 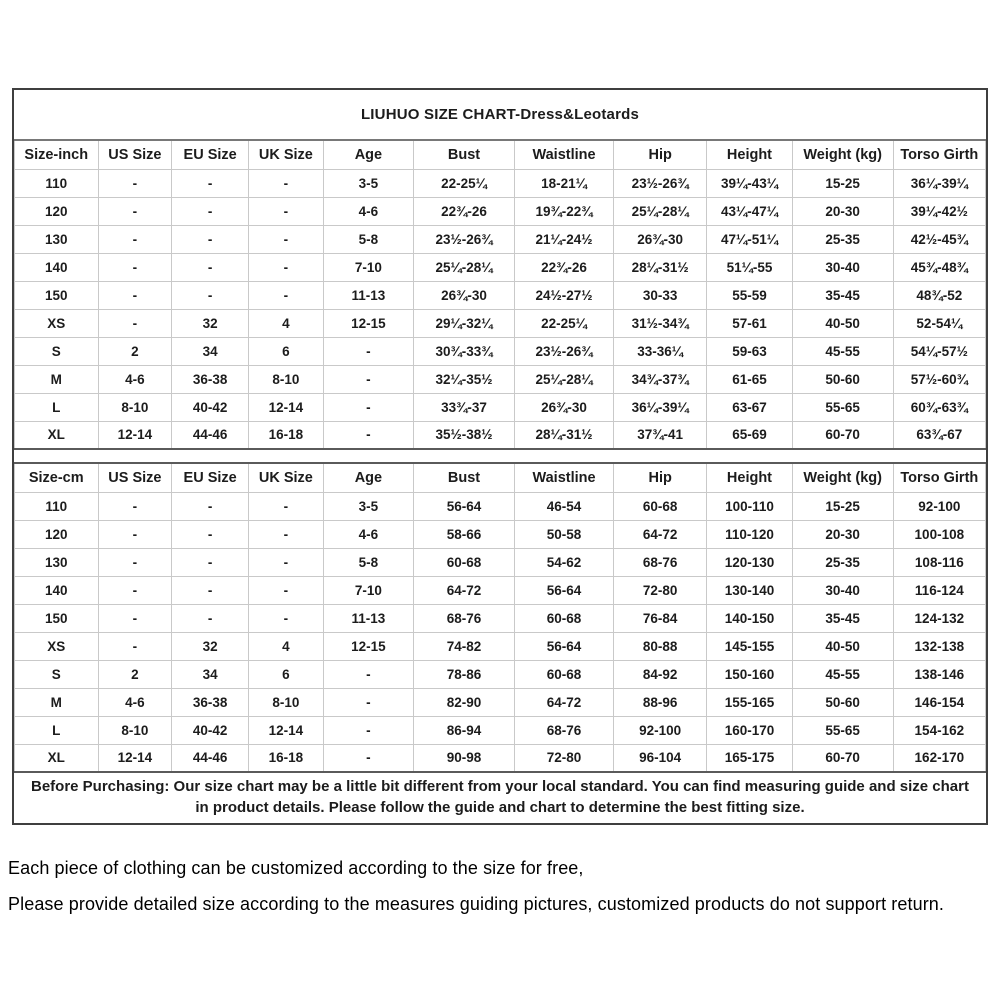 I want to click on cell: 34, so click(x=210, y=351).